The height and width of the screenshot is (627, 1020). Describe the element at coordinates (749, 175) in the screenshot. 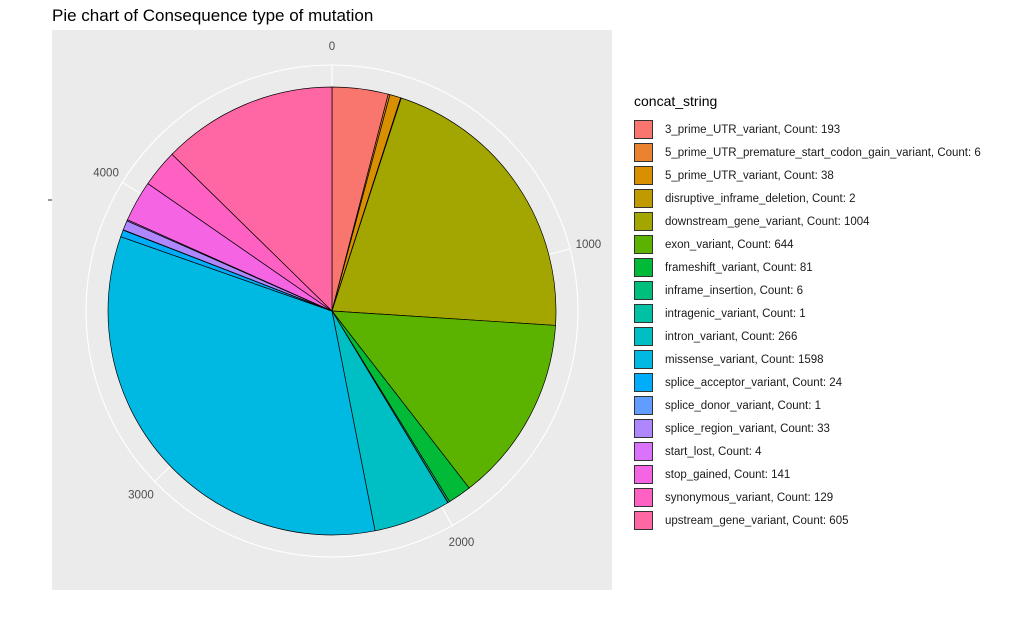

I see `legend-label: 5_prime_UTR_variant, Count: 38` at that location.